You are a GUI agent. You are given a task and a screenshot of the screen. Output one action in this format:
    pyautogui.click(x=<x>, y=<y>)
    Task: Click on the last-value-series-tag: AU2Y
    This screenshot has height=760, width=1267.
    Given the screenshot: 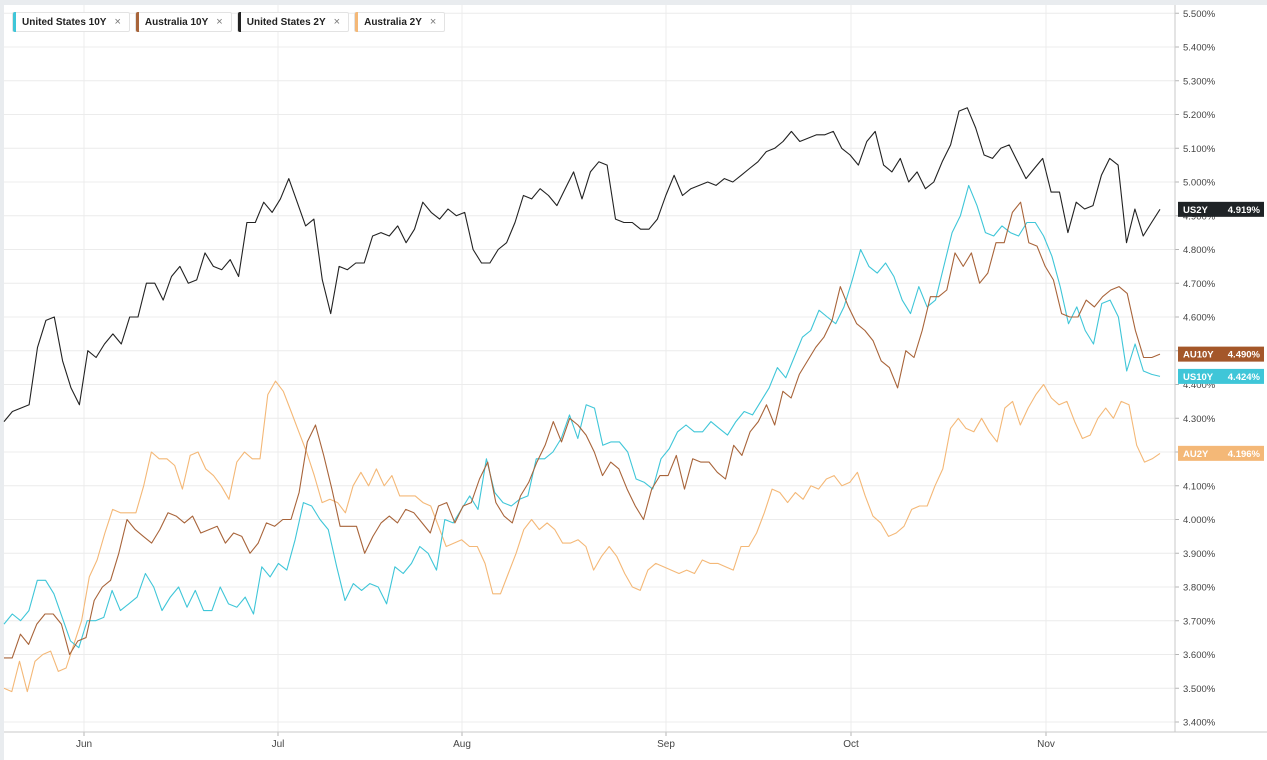 What is the action you would take?
    pyautogui.click(x=1196, y=454)
    